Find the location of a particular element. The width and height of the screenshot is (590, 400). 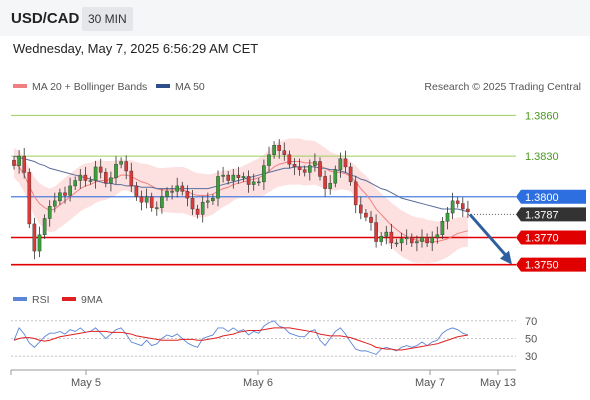

ma50-line is located at coordinates (241, 184).